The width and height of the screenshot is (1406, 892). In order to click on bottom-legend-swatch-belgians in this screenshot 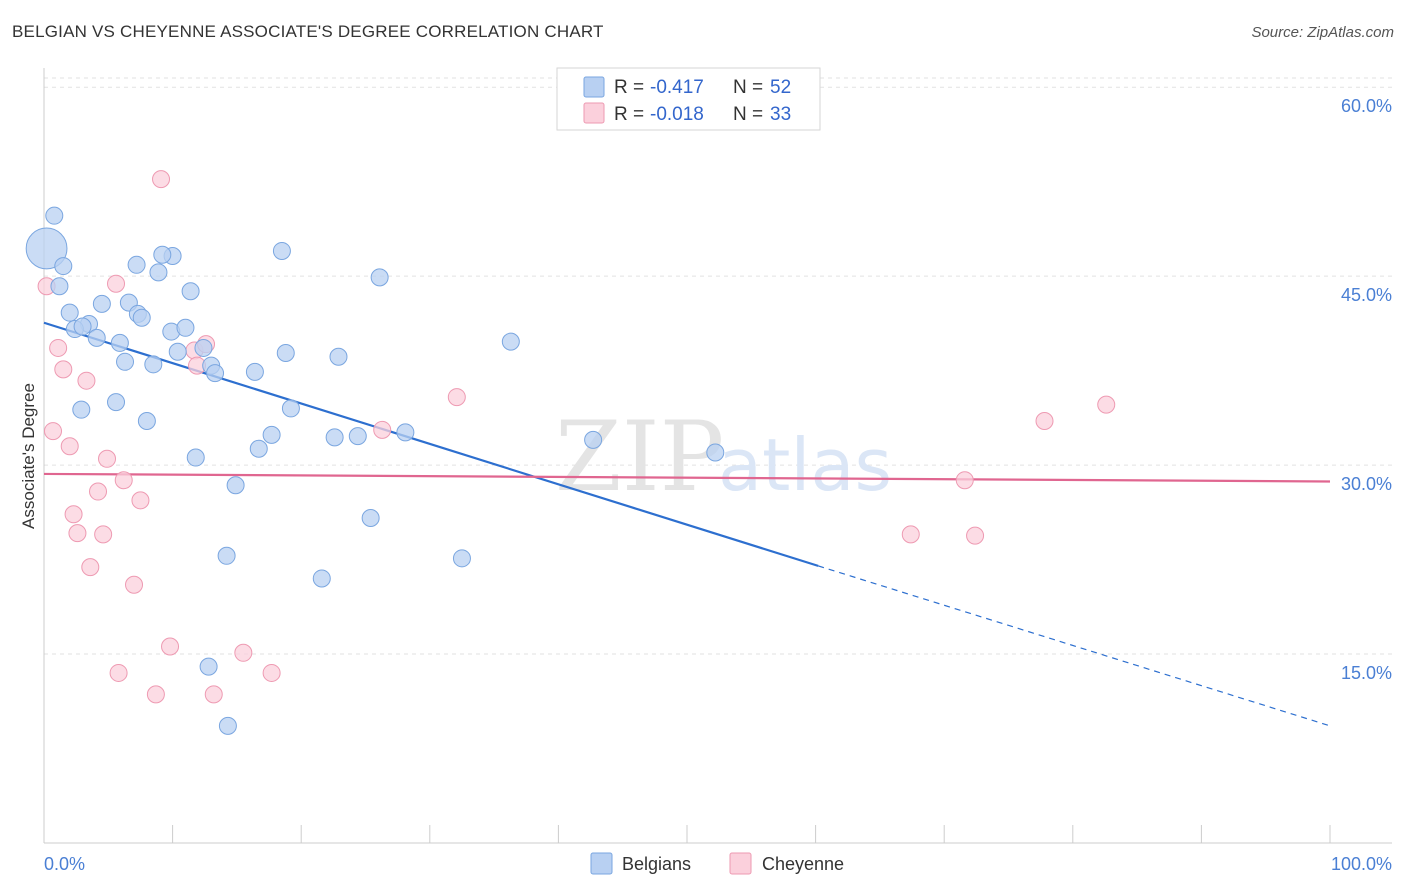, I will do `click(601, 863)`.